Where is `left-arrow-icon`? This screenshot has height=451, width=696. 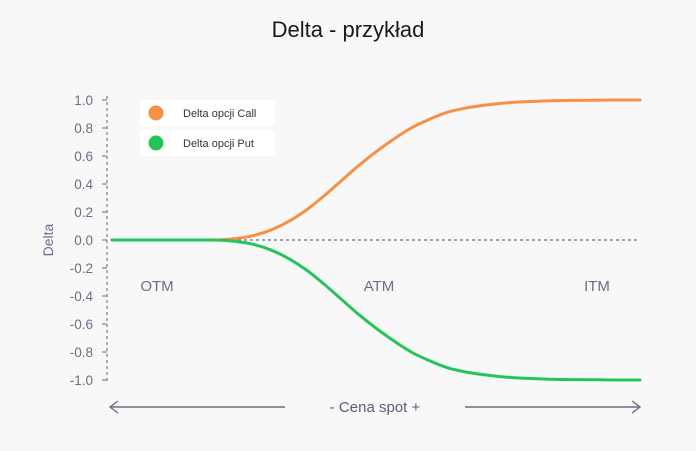 left-arrow-icon is located at coordinates (113, 407).